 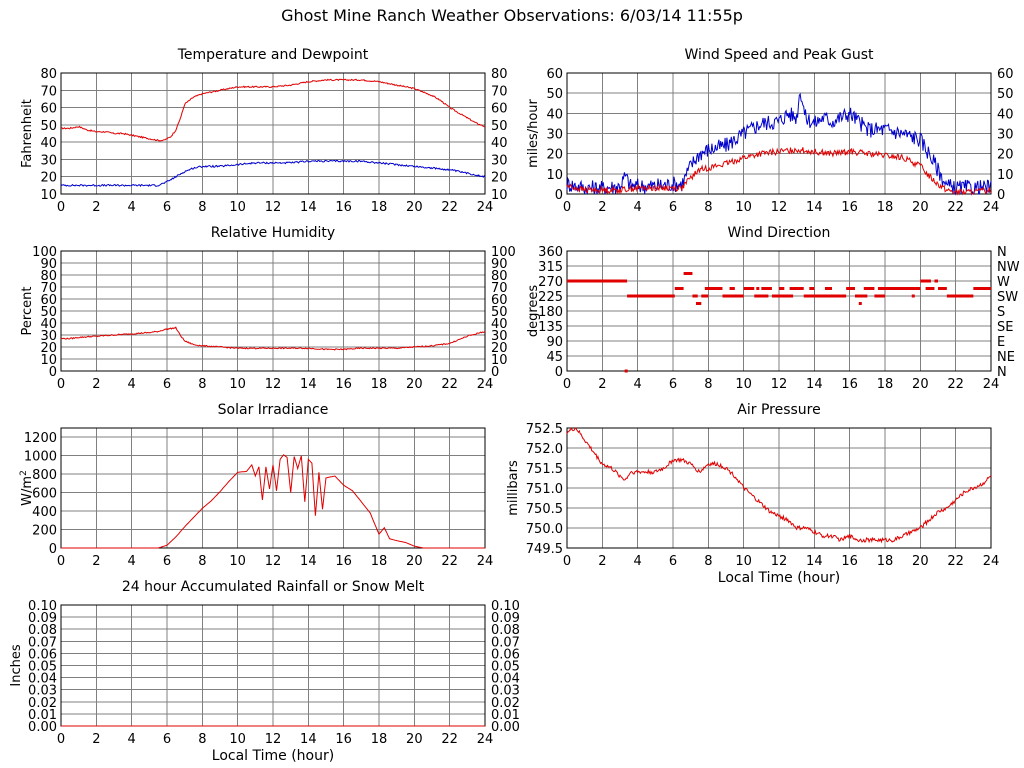 I want to click on y-tick-label: 0.07, so click(x=42, y=642).